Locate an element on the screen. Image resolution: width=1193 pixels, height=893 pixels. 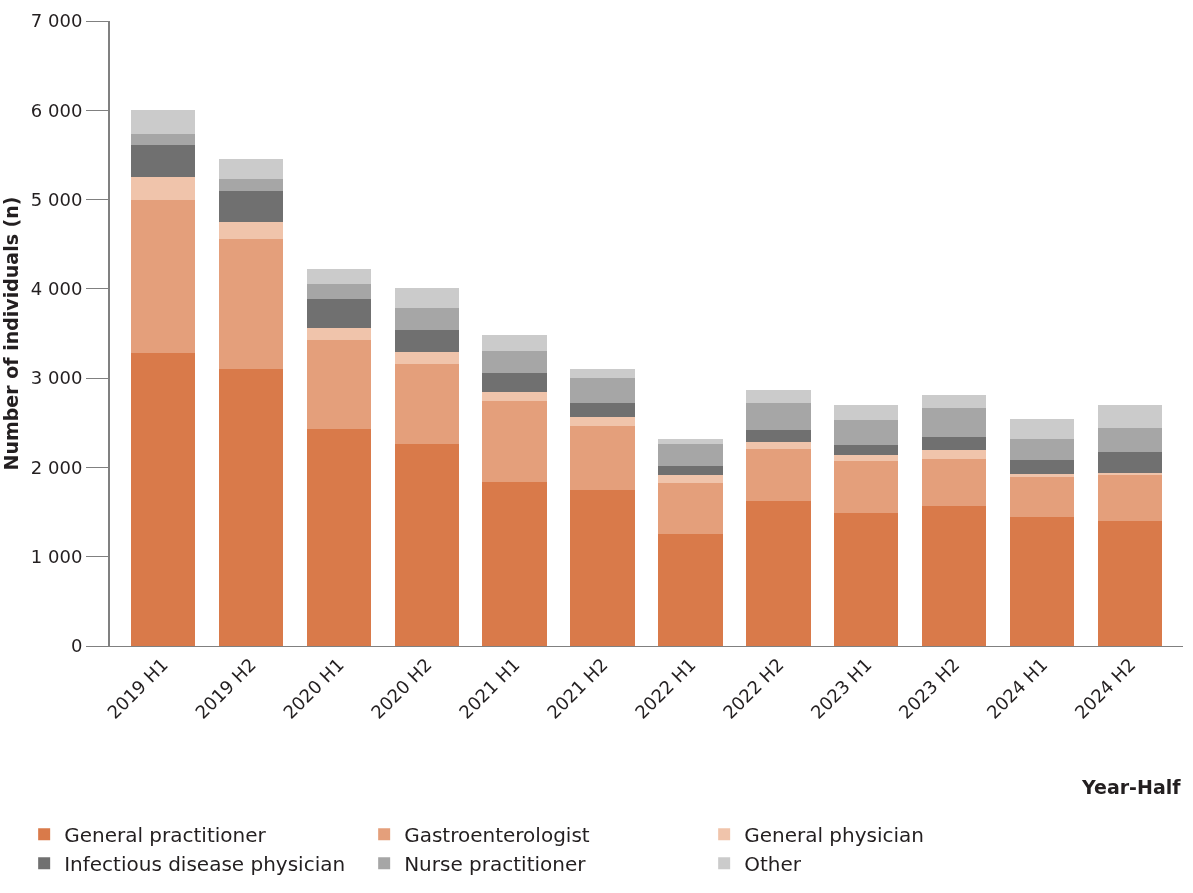
legend-label: Infectious disease physician is located at coordinates (205, 864).